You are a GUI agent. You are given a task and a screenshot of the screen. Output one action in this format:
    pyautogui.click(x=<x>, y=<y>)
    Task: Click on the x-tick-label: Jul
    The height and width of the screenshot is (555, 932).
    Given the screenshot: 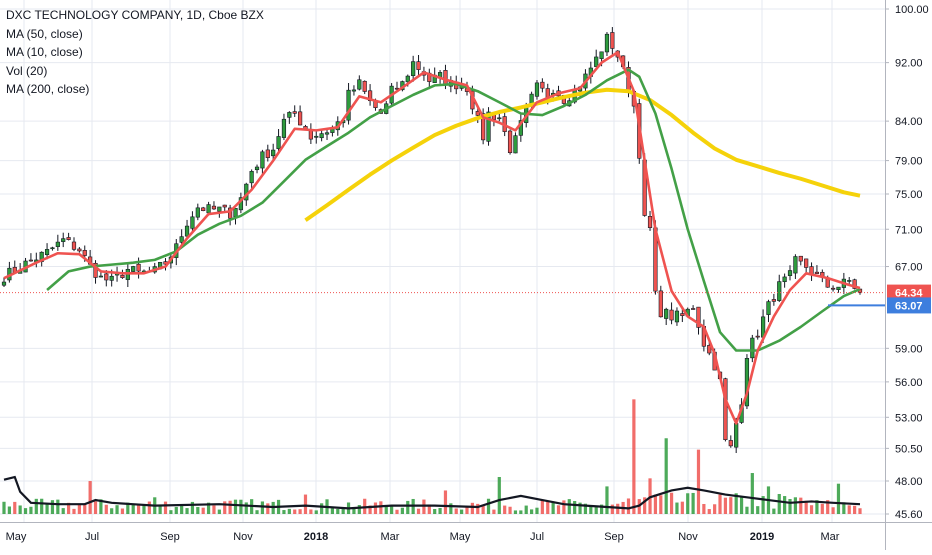 What is the action you would take?
    pyautogui.click(x=537, y=537)
    